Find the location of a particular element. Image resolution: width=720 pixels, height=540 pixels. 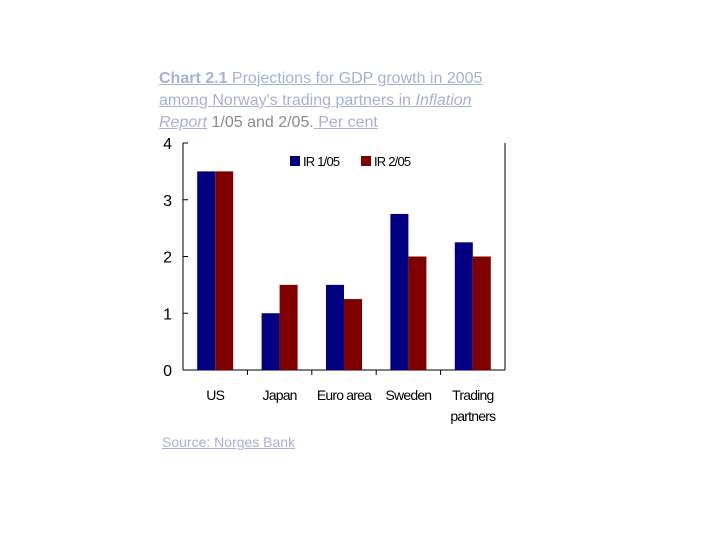

y-tick-label: 1 is located at coordinates (167, 314).